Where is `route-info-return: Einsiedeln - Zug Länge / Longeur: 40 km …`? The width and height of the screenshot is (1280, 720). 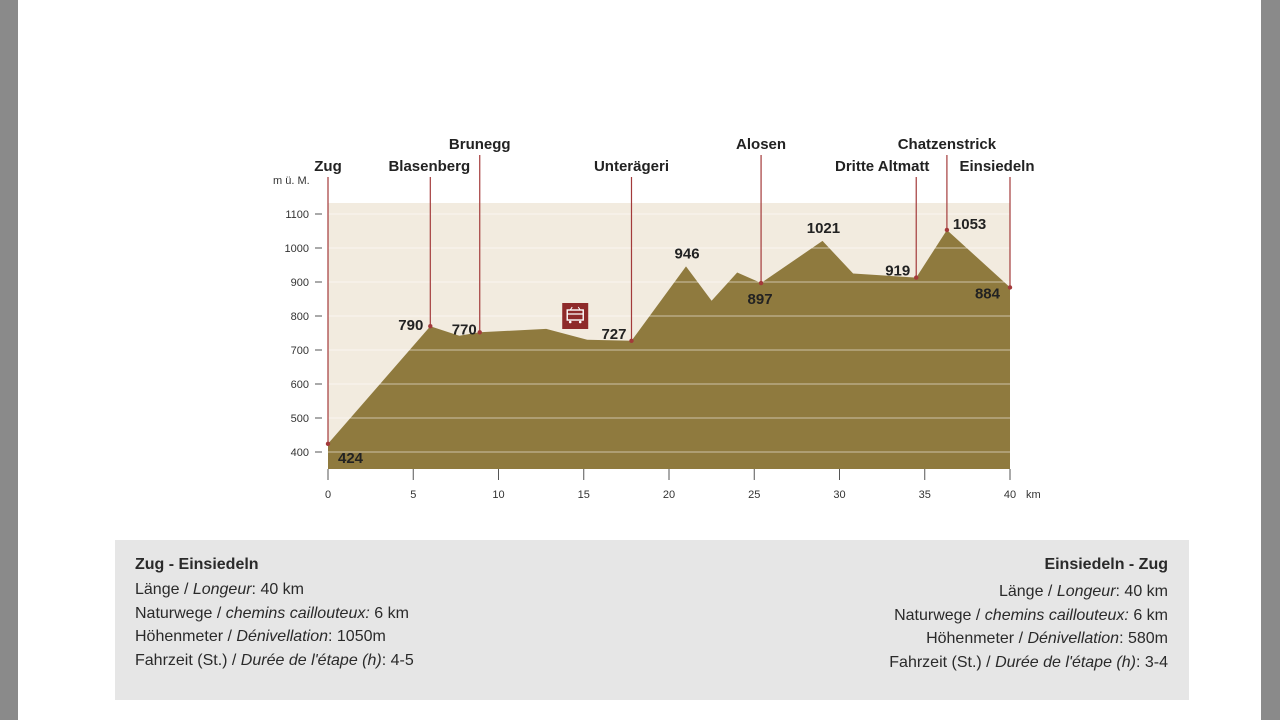
route-info-return: Einsiedeln - Zug Länge / Longeur: 40 km … is located at coordinates (1028, 615).